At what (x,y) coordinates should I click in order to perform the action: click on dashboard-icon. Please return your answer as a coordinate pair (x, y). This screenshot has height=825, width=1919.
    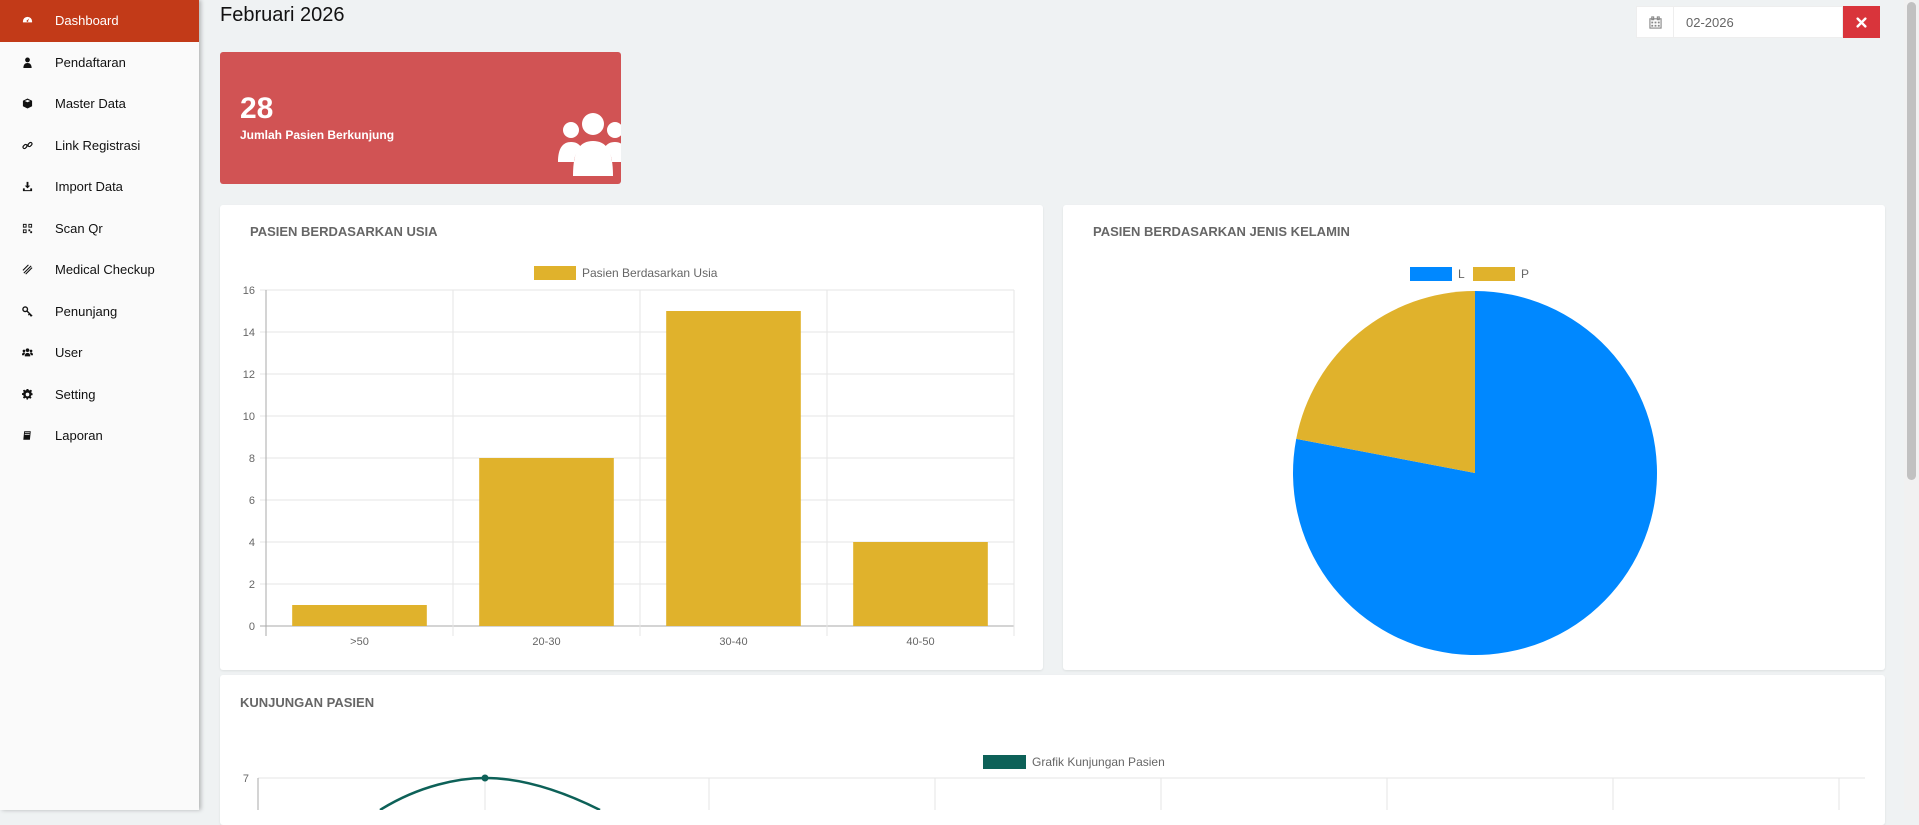
    Looking at the image, I should click on (35, 20).